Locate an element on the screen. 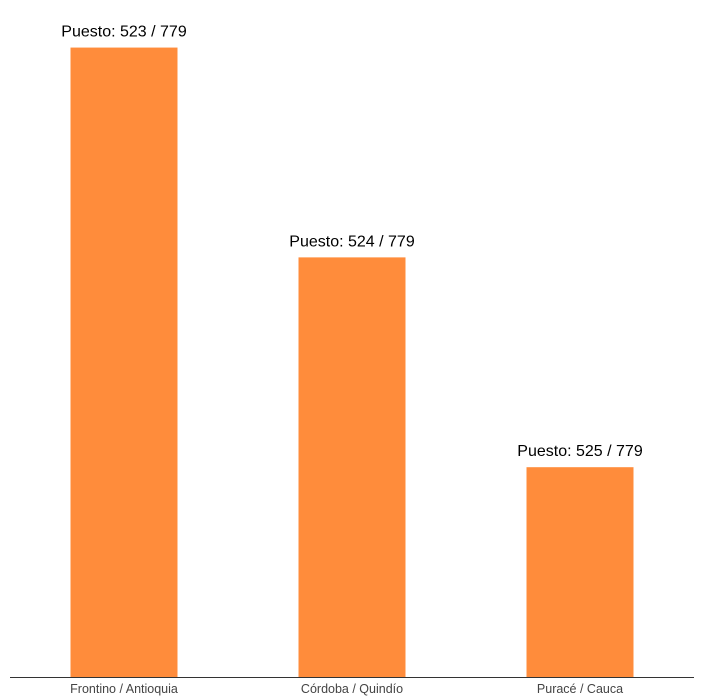 The image size is (702, 698). x-tick-label: Córdoba / Quindío is located at coordinates (352, 689).